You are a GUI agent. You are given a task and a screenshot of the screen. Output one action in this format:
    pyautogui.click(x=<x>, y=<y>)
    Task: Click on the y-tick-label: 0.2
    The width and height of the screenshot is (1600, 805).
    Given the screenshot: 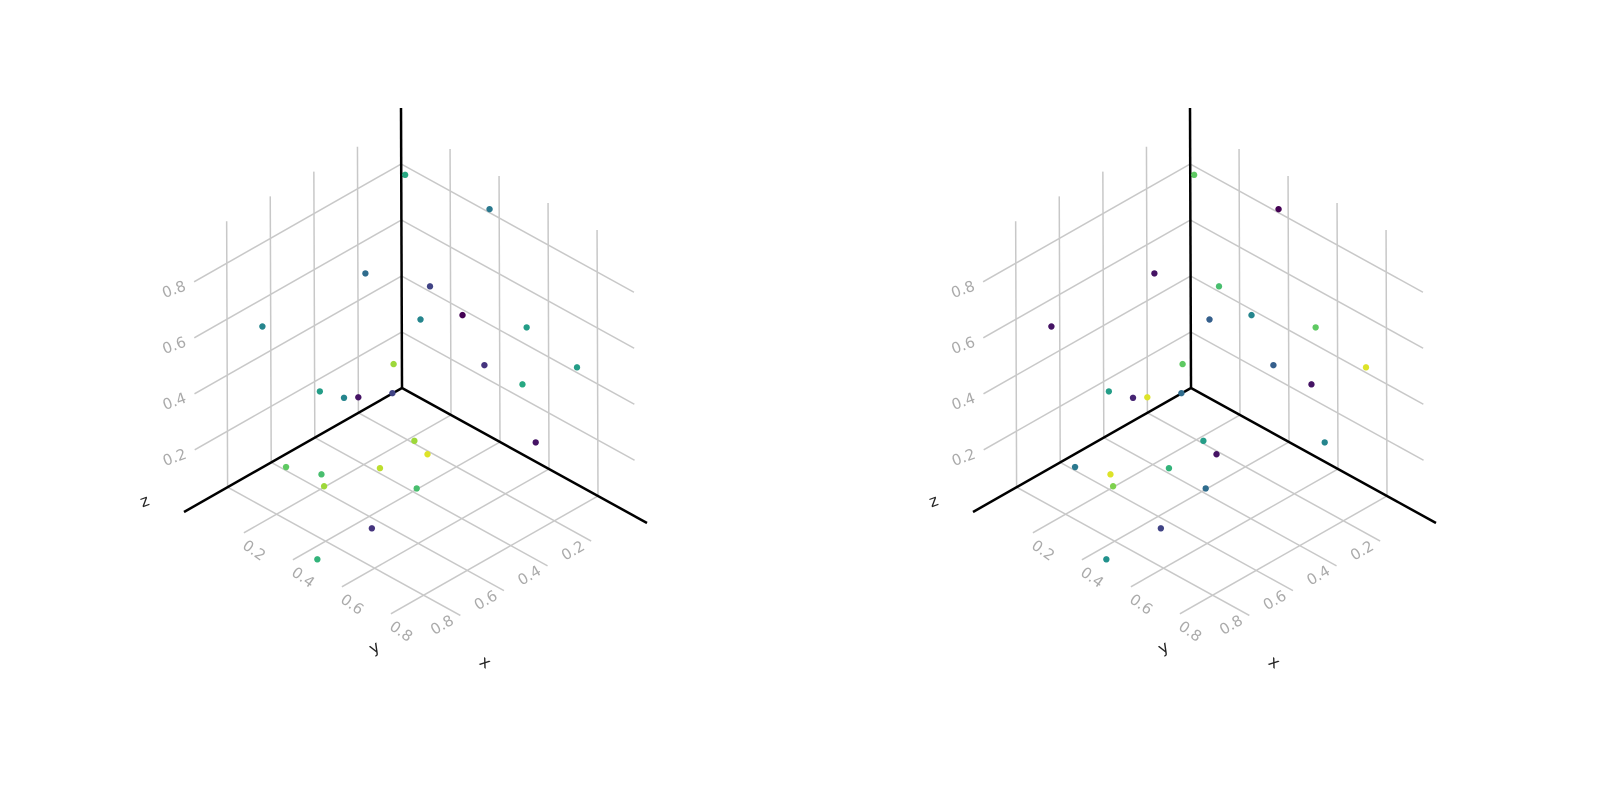 What is the action you would take?
    pyautogui.click(x=573, y=551)
    